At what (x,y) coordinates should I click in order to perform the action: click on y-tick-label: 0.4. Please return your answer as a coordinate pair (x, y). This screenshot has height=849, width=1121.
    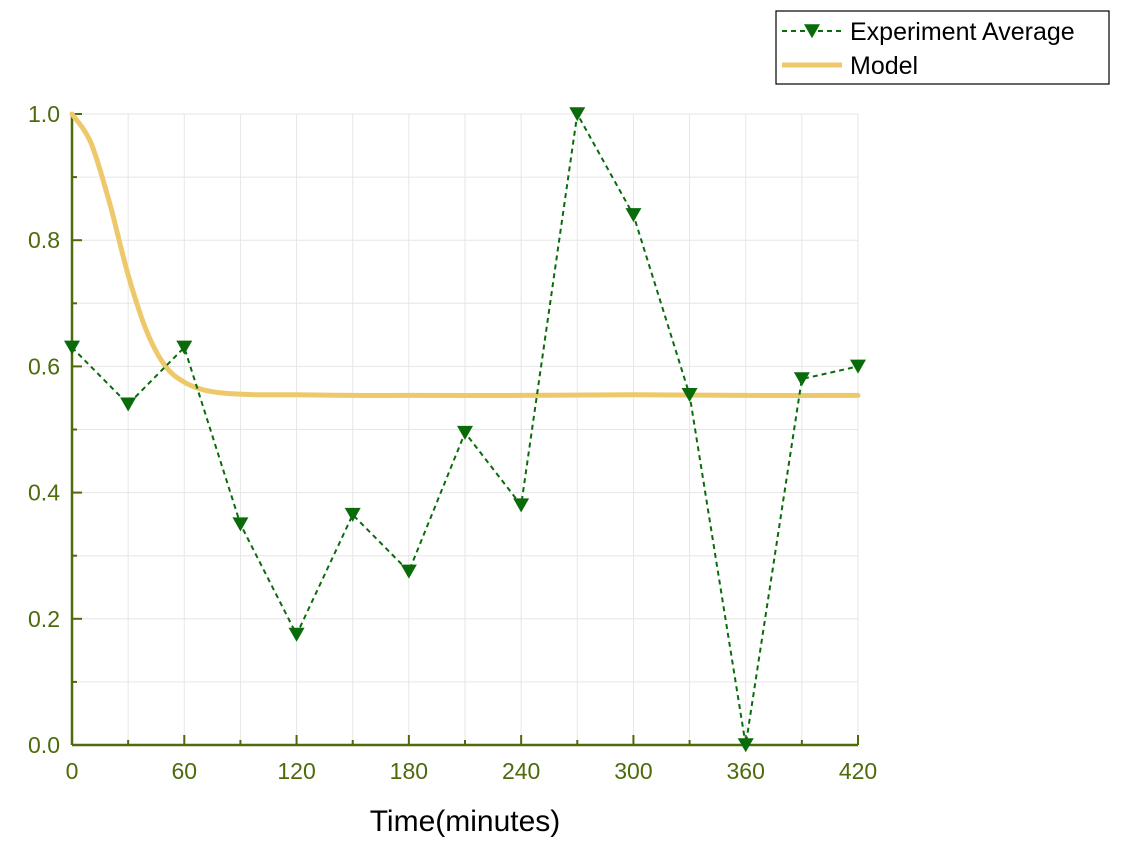
    Looking at the image, I should click on (44, 493).